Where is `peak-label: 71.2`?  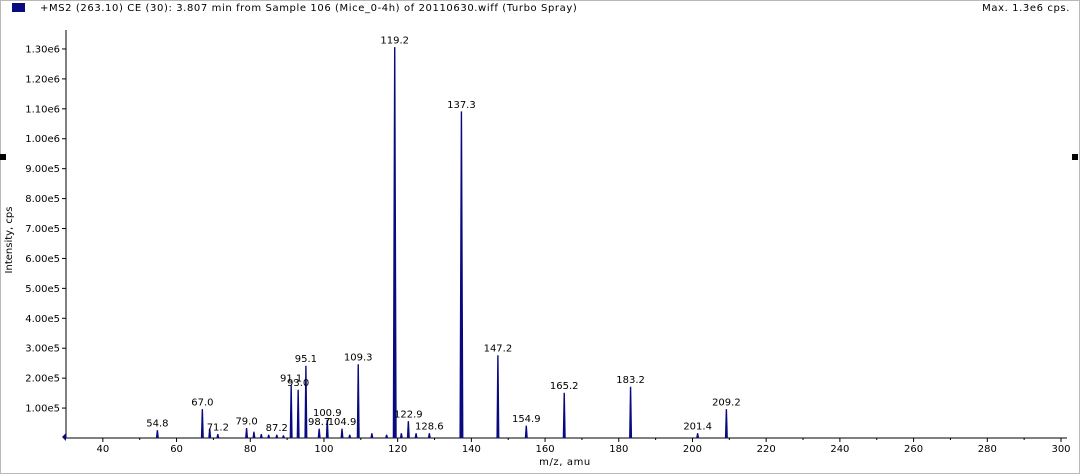 peak-label: 71.2 is located at coordinates (218, 427).